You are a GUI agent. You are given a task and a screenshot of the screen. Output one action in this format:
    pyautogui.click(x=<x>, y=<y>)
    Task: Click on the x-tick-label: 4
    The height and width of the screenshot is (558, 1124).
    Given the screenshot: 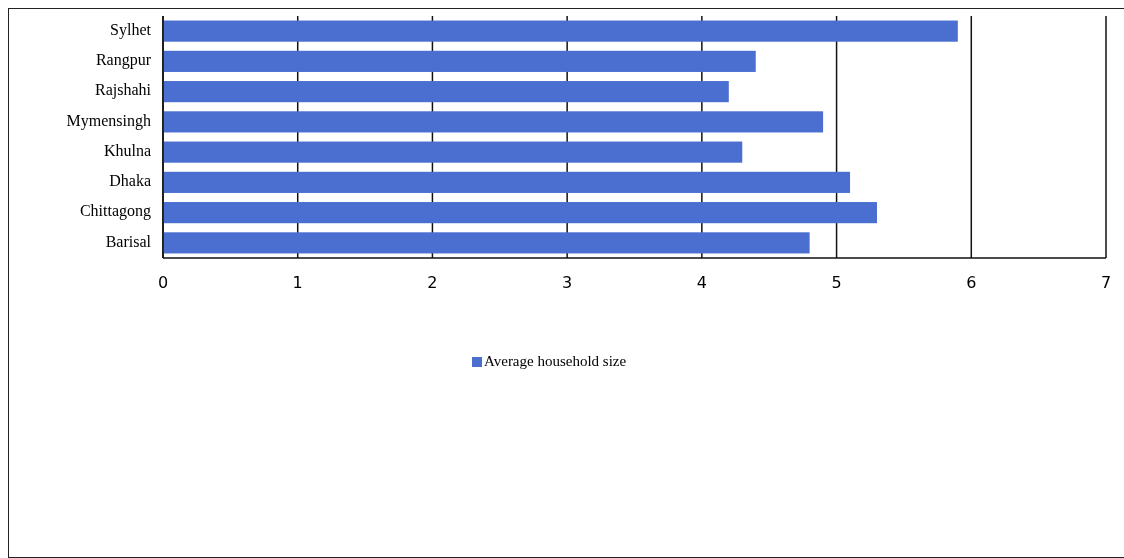 What is the action you would take?
    pyautogui.click(x=701, y=282)
    